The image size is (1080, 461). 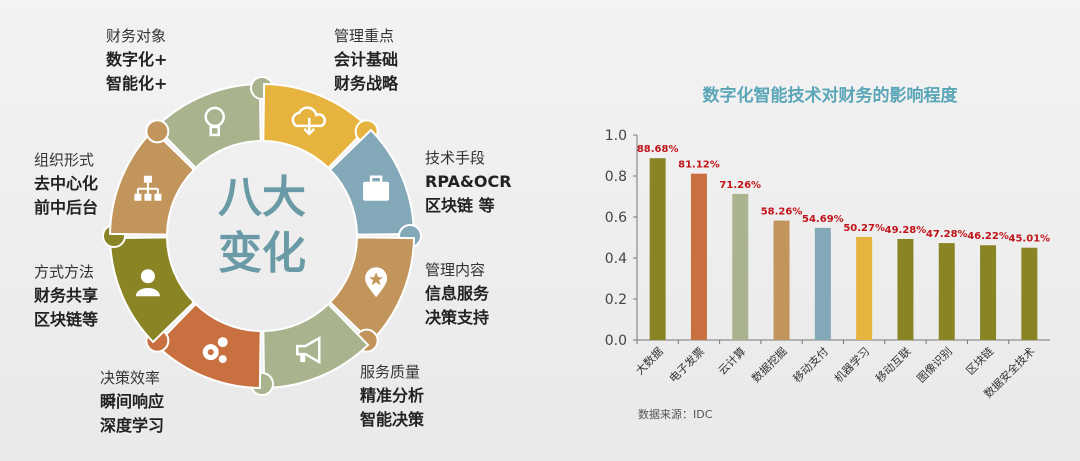 What do you see at coordinates (262, 253) in the screenshot?
I see `wheel-center-line2: 变化` at bounding box center [262, 253].